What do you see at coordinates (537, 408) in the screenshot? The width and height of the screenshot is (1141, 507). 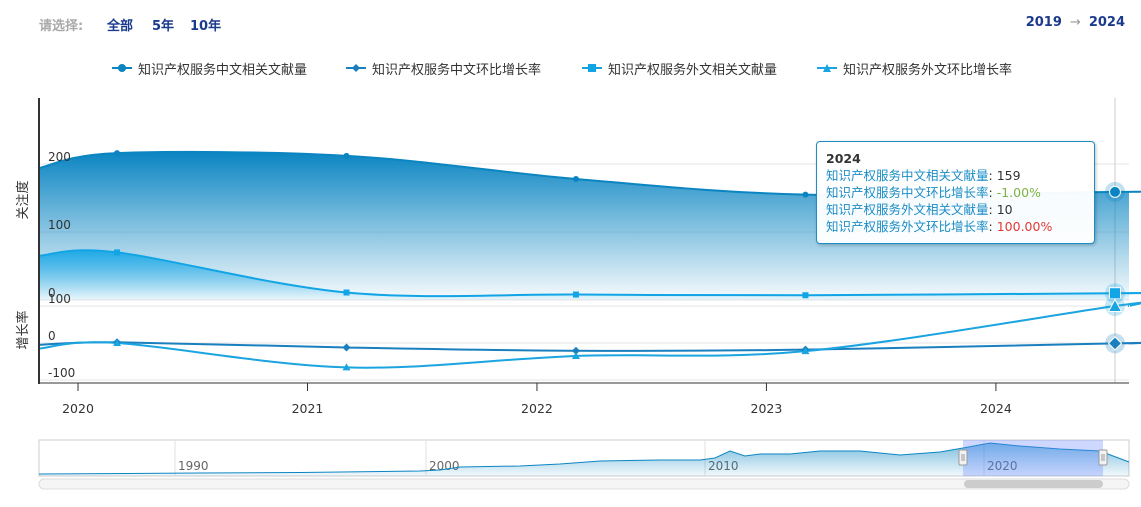 I see `x-tick-label: 2022` at bounding box center [537, 408].